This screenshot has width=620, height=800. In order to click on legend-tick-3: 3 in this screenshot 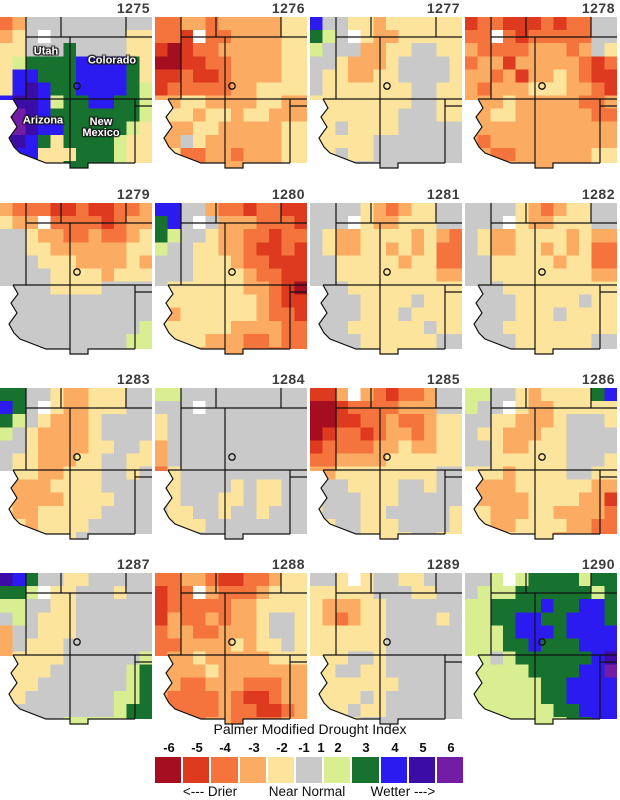, I will do `click(366, 747)`.